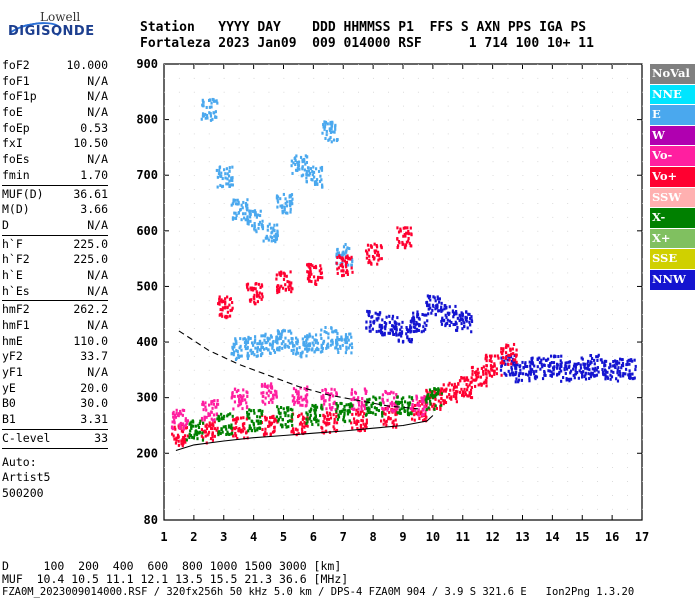  I want to click on param-divider, so click(55, 301).